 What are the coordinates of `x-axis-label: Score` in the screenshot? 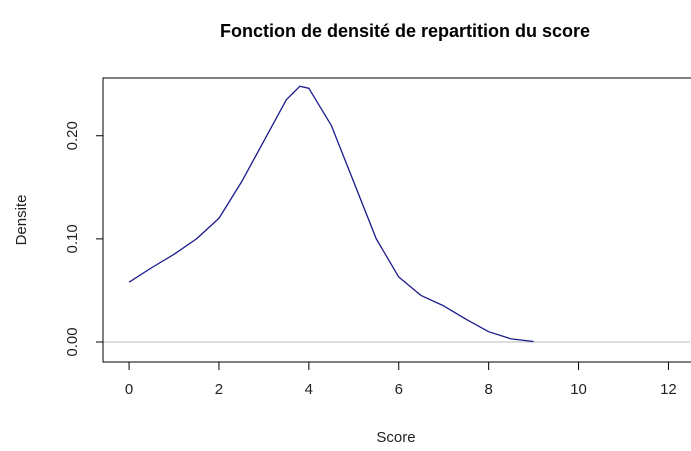 It's located at (395, 437).